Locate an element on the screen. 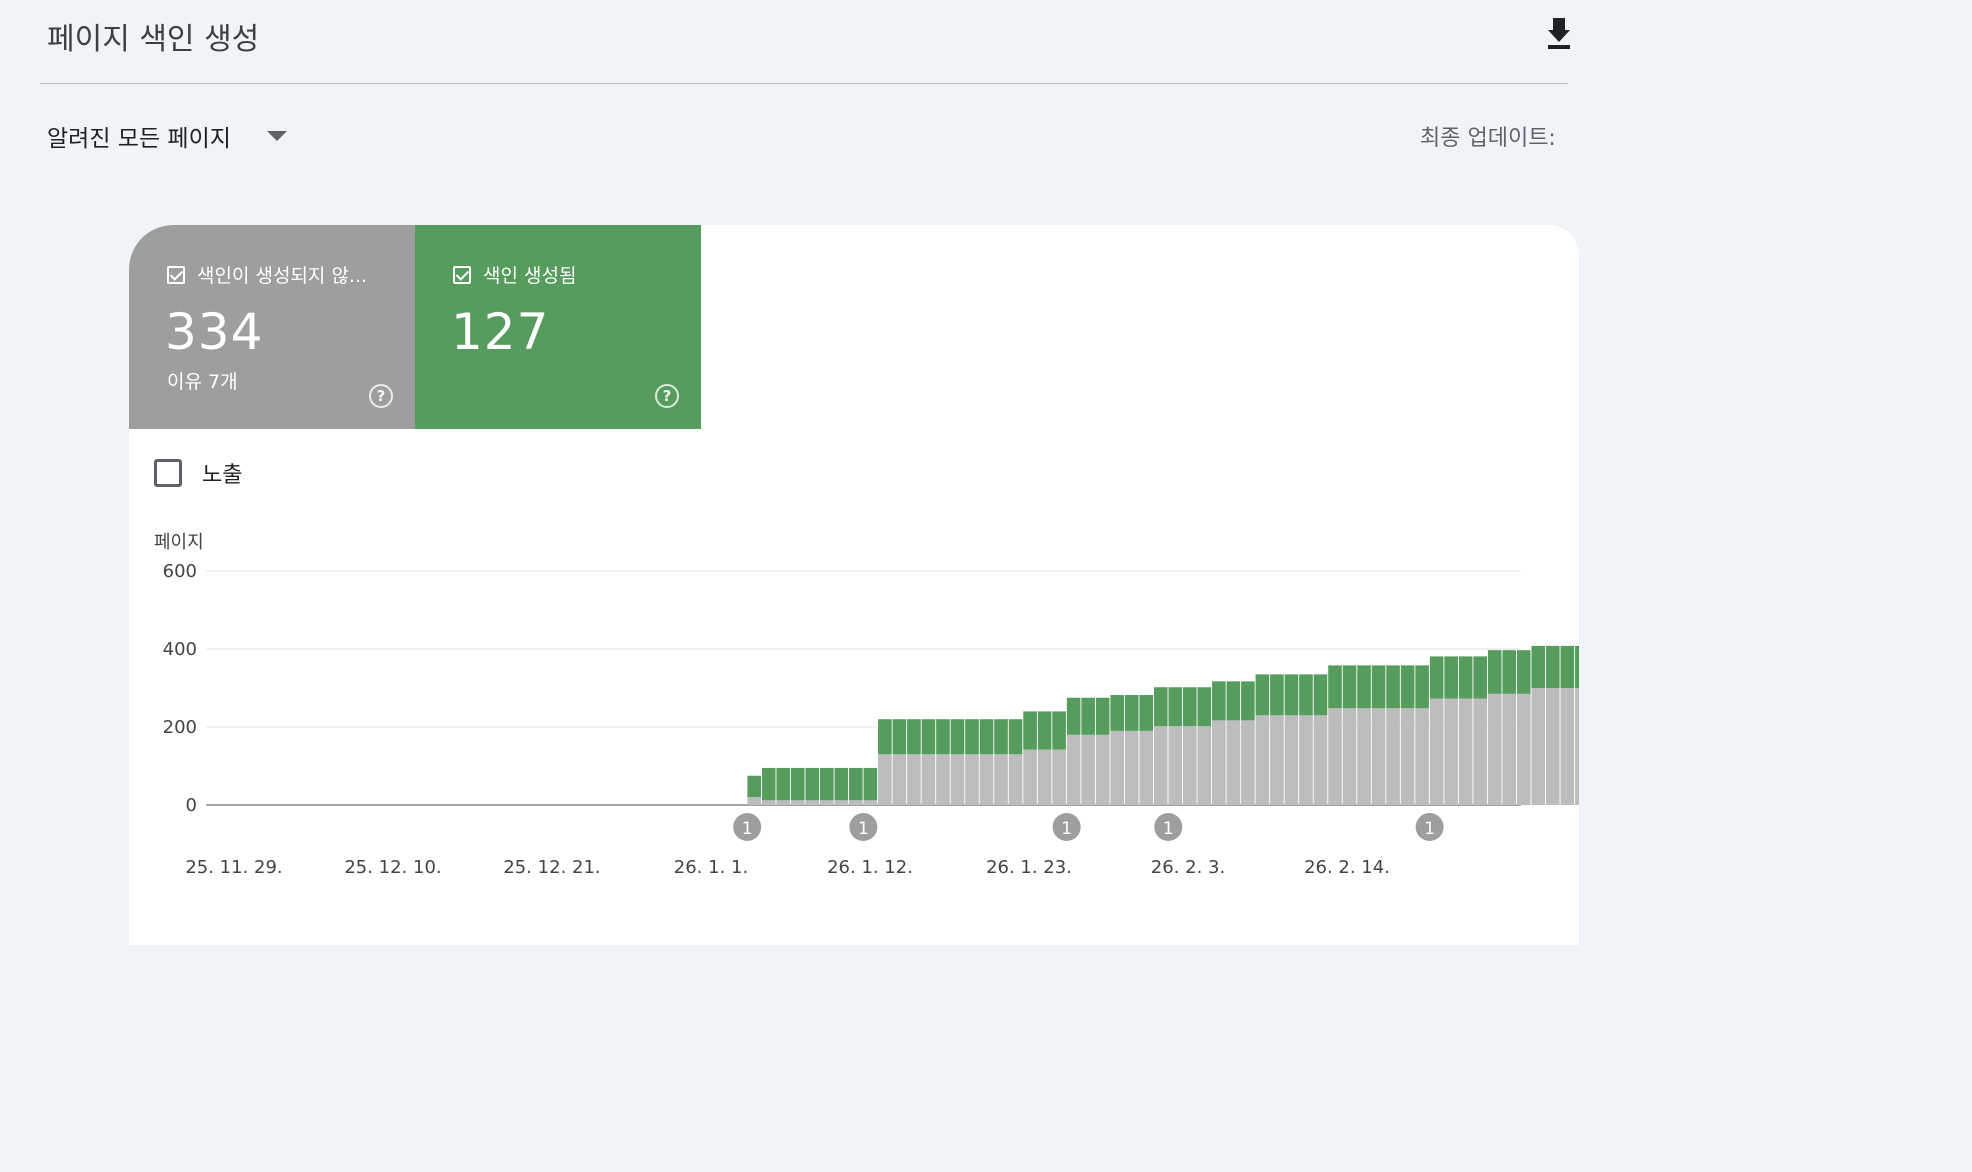 This screenshot has height=1172, width=1972. y-tick-label: 400 is located at coordinates (180, 649).